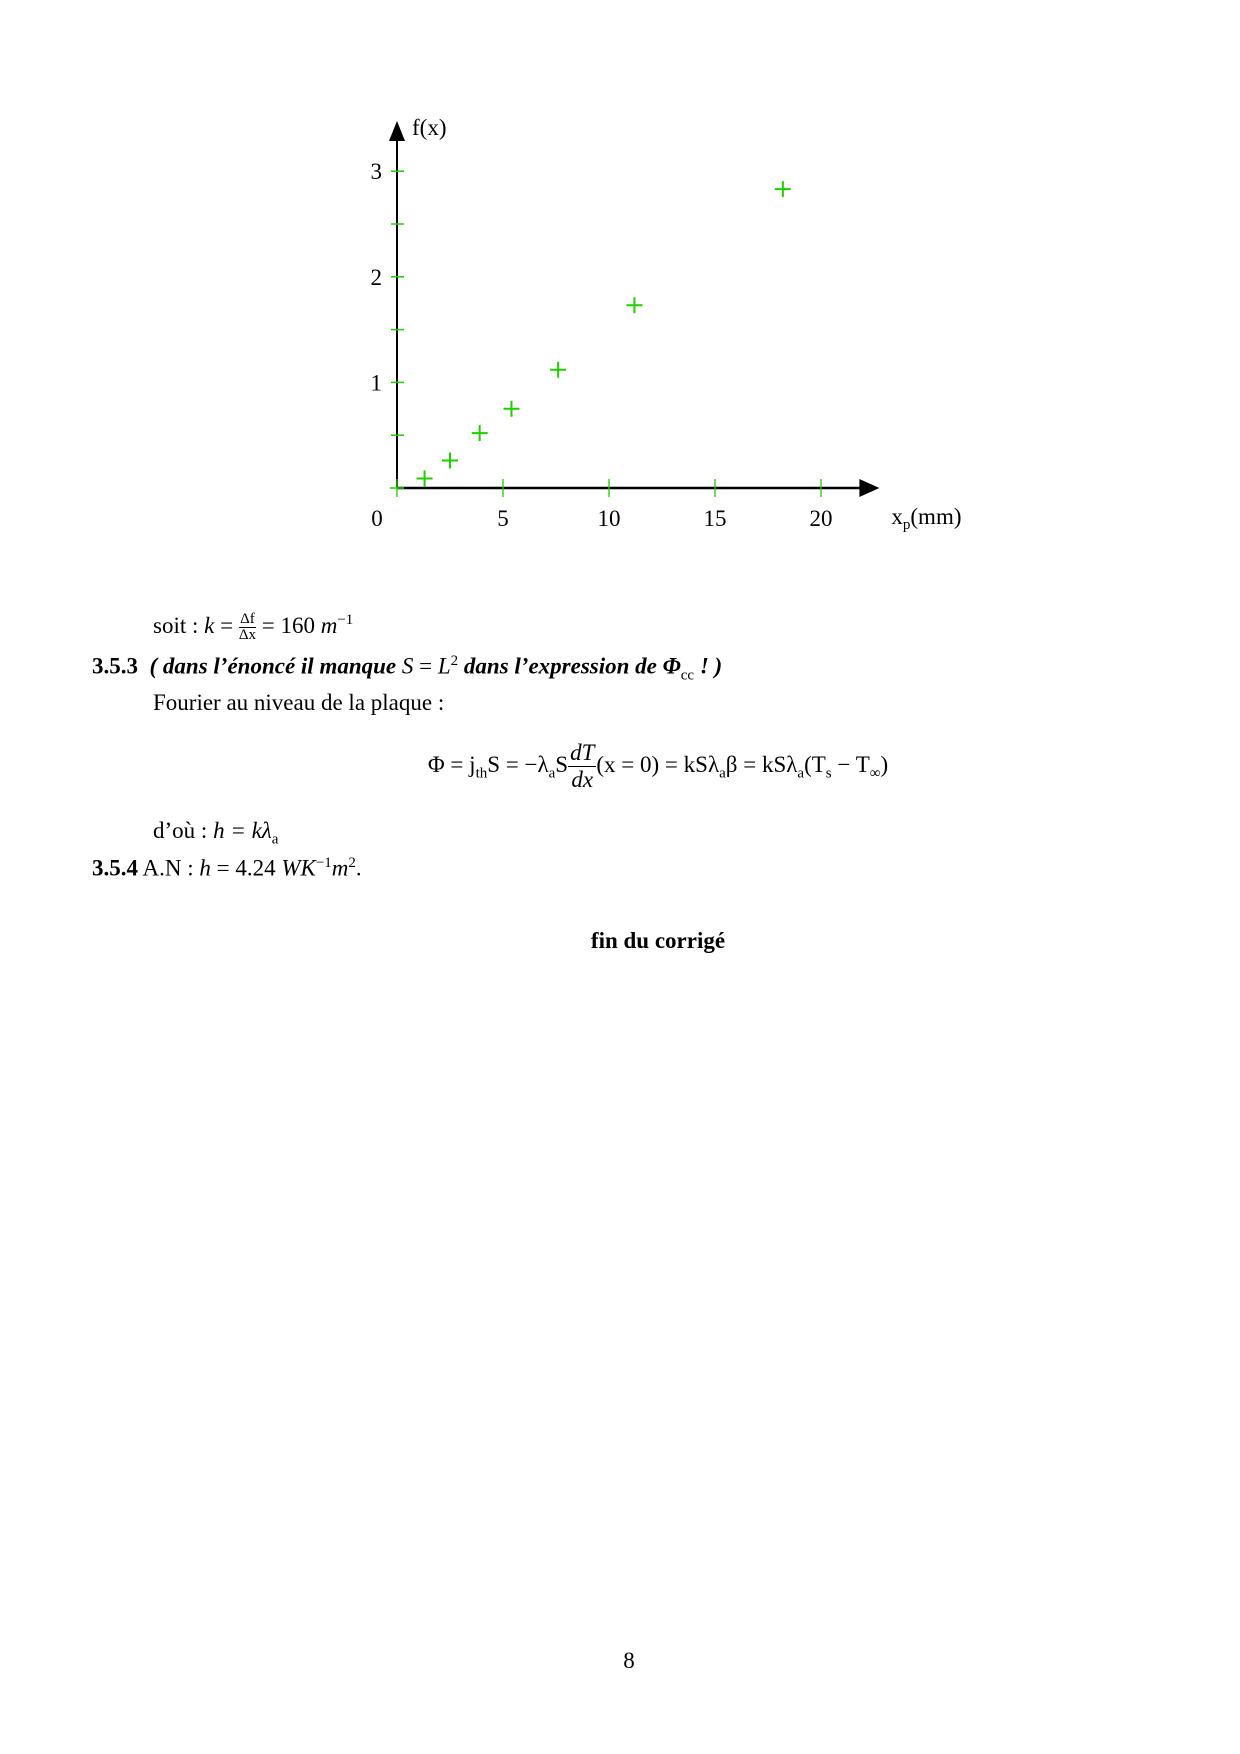 The width and height of the screenshot is (1240, 1754). What do you see at coordinates (377, 277) in the screenshot?
I see `y-tick-label: 2` at bounding box center [377, 277].